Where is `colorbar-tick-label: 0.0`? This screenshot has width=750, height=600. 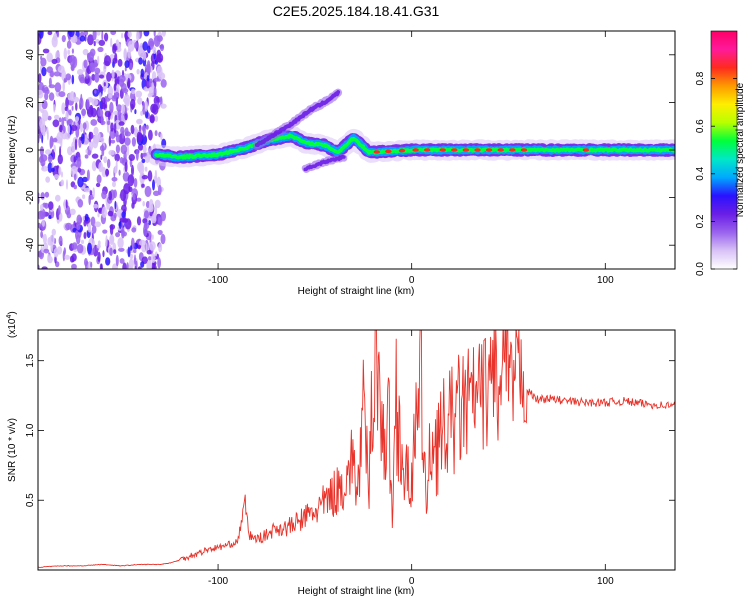
colorbar-tick-label: 0.0 is located at coordinates (700, 269).